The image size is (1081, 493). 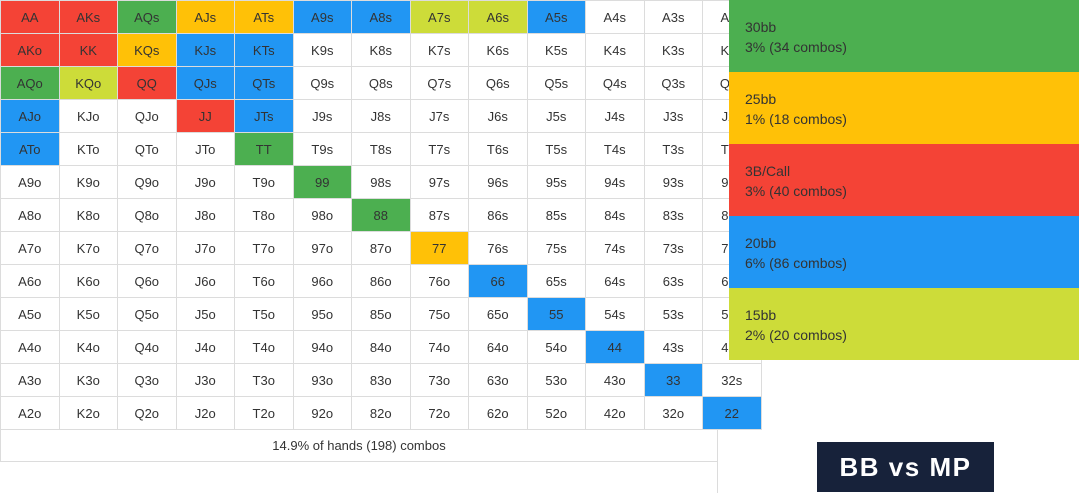 I want to click on hand-cell-42o: 42o, so click(x=615, y=413).